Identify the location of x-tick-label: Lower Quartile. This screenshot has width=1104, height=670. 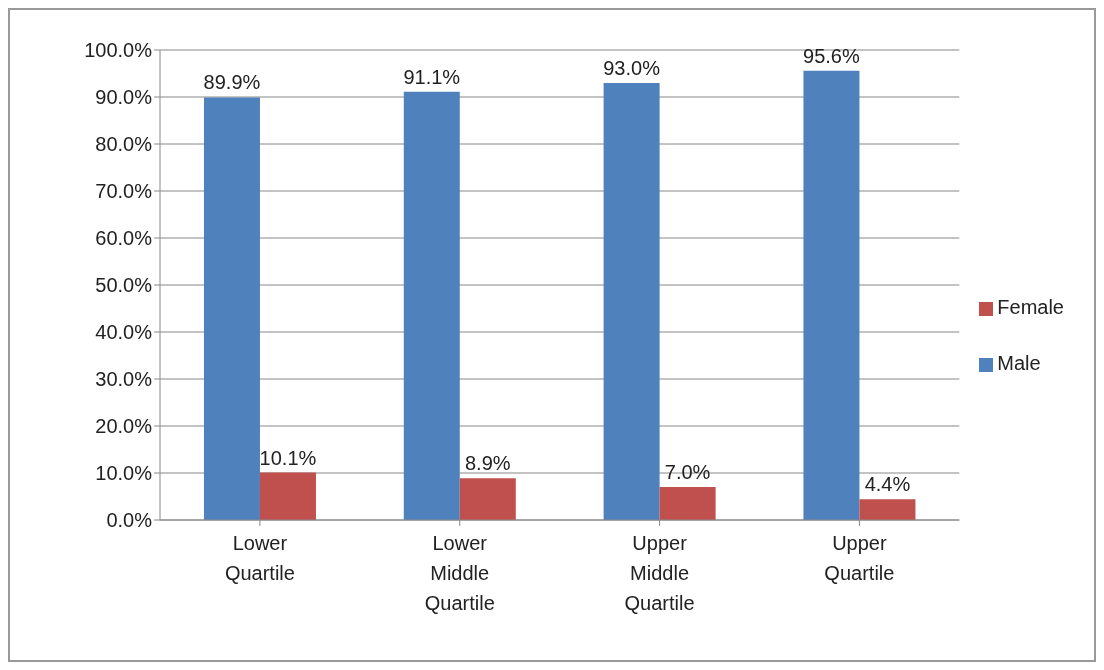
(259, 558).